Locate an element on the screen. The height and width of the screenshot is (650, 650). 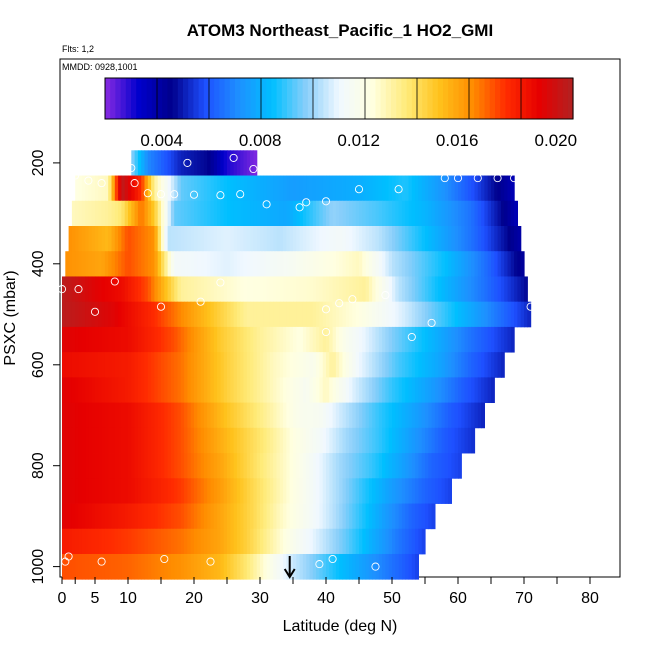
y-tick-label: 800 is located at coordinates (38, 465).